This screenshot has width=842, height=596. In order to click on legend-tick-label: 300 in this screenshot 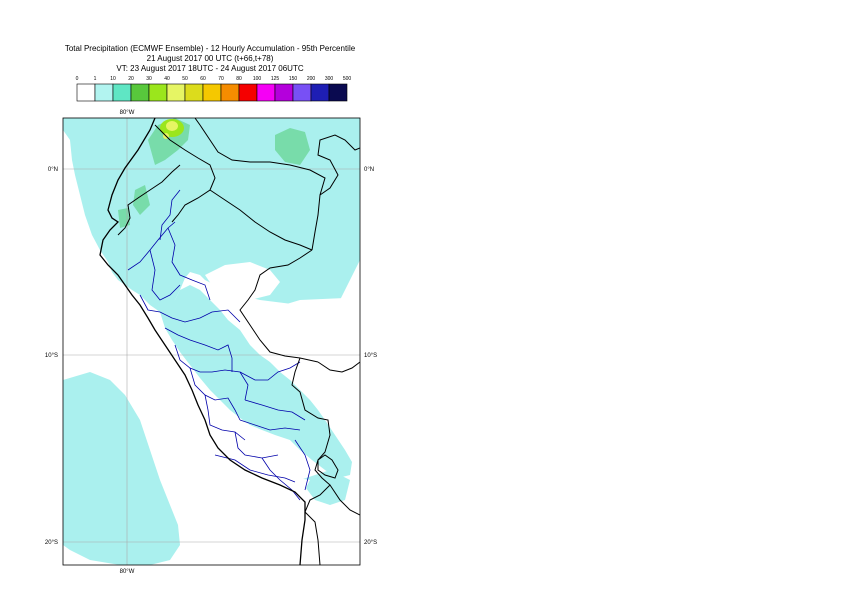, I will do `click(329, 79)`.